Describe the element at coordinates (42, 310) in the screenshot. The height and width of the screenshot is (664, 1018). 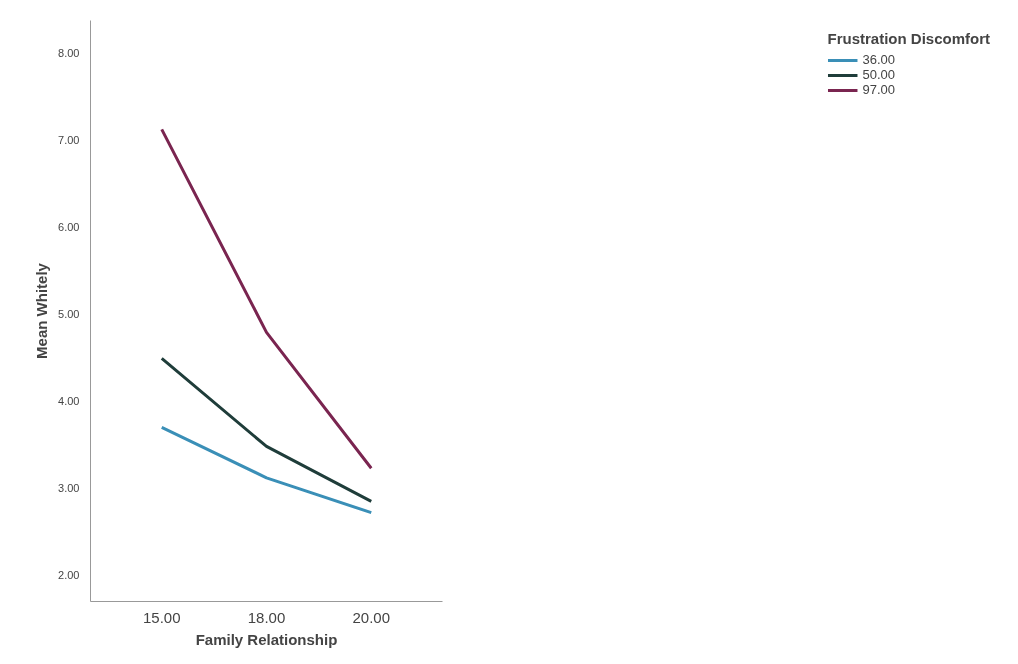
I see `y-axis-title: Mean Whitely` at that location.